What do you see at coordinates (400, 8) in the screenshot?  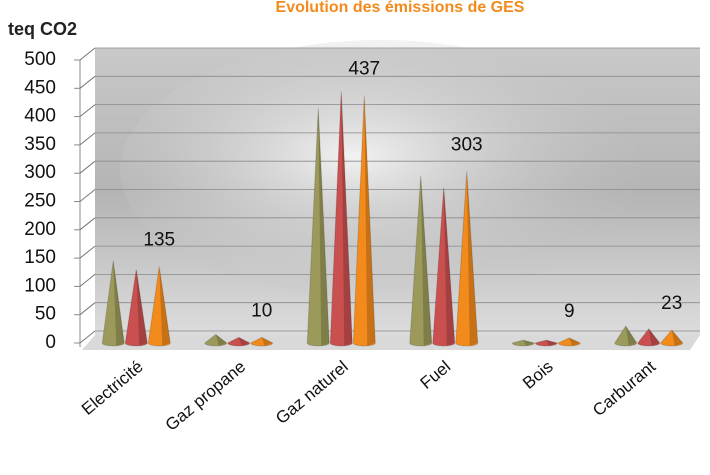 I see `chart-title: Evolution des émissions de GES` at bounding box center [400, 8].